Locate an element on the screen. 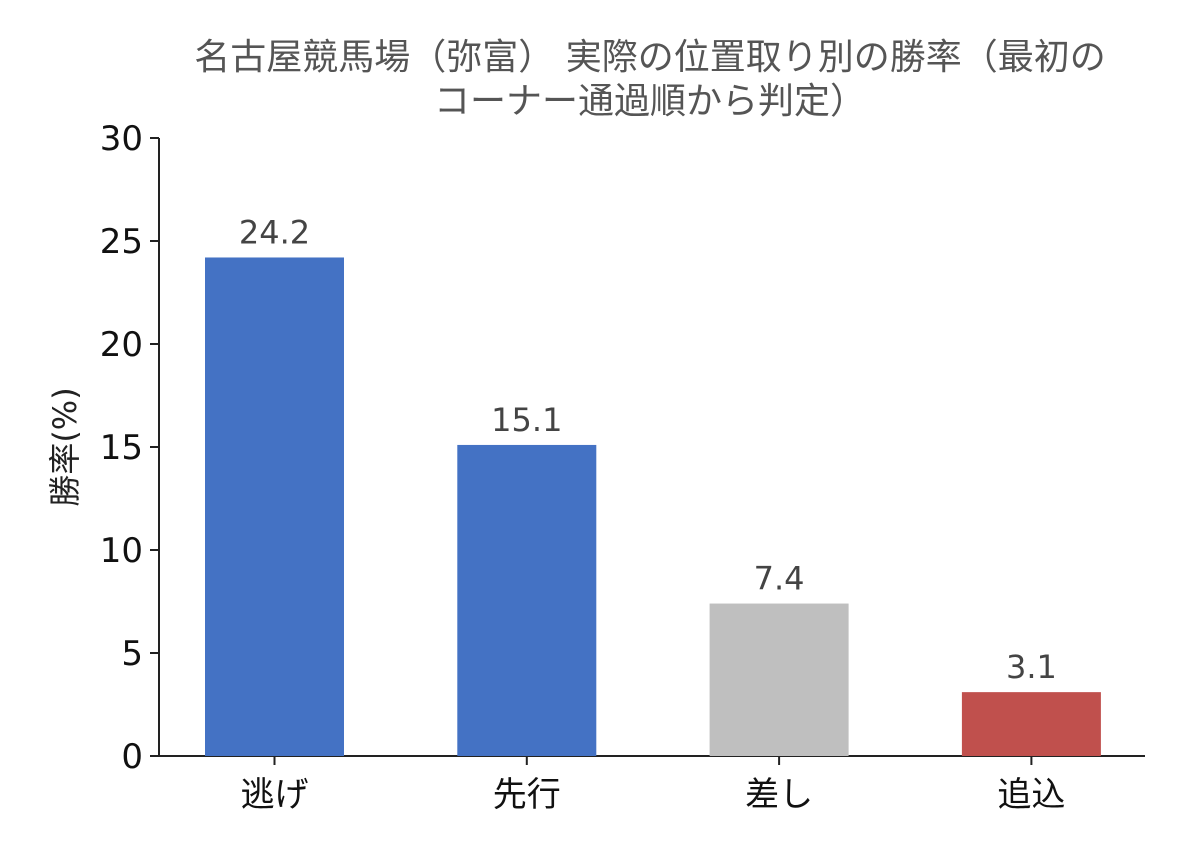  y-tick-label: 25 is located at coordinates (121, 242).